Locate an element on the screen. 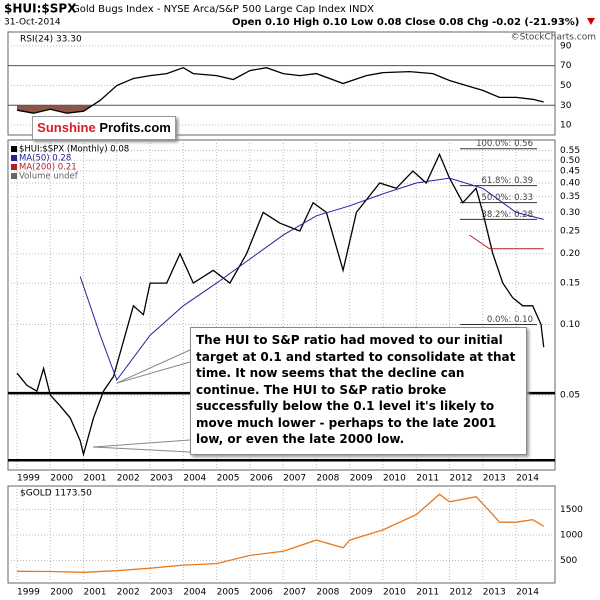 Image resolution: width=600 pixels, height=600 pixels. logo: Sunshine Profits.com is located at coordinates (104, 128).